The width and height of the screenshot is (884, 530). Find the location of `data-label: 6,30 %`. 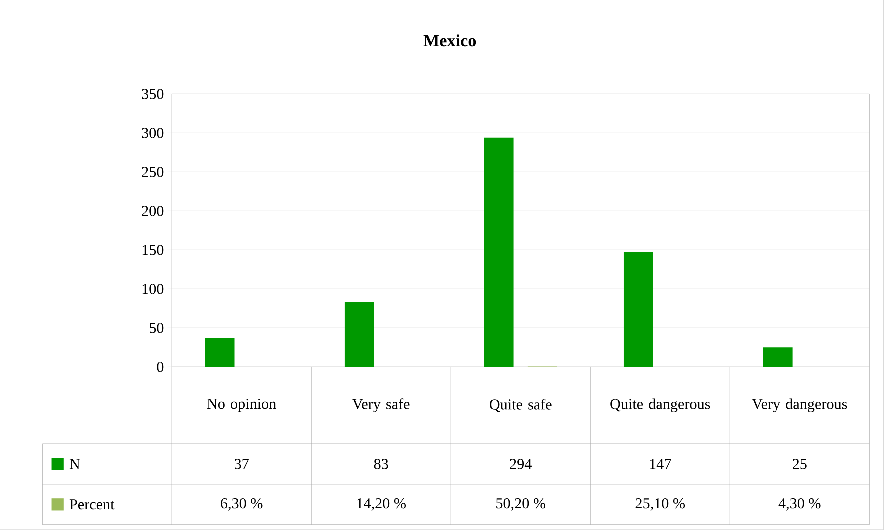

data-label: 6,30 % is located at coordinates (242, 504).